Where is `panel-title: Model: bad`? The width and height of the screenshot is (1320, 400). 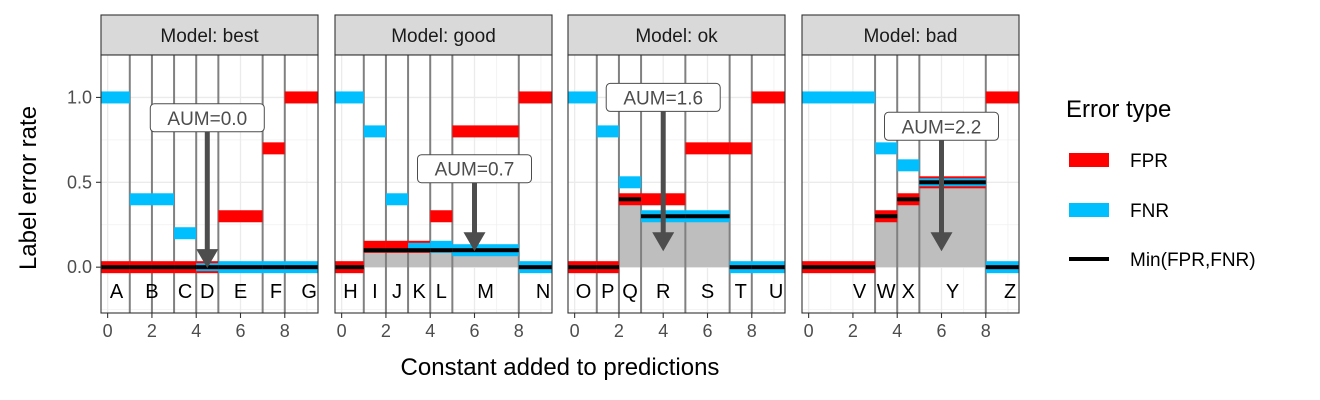
panel-title: Model: bad is located at coordinates (910, 36).